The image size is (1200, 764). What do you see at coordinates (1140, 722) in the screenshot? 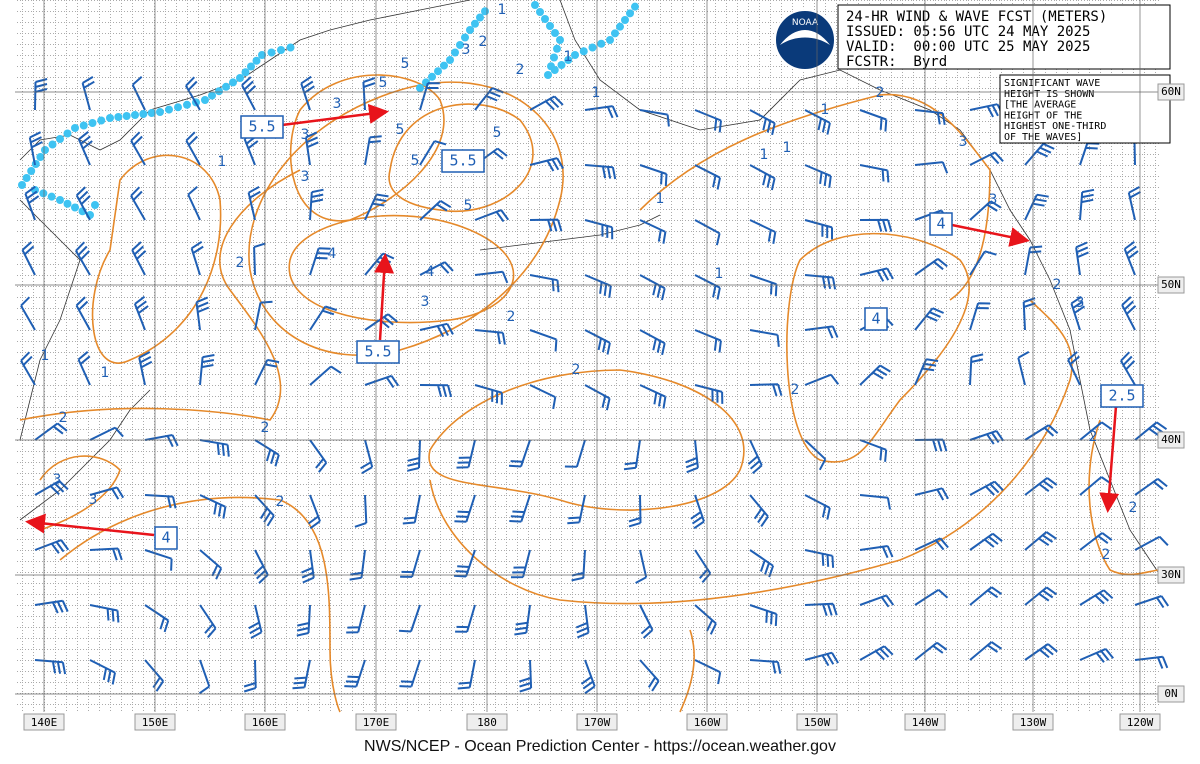
I see `lon-label: 120W` at bounding box center [1140, 722].